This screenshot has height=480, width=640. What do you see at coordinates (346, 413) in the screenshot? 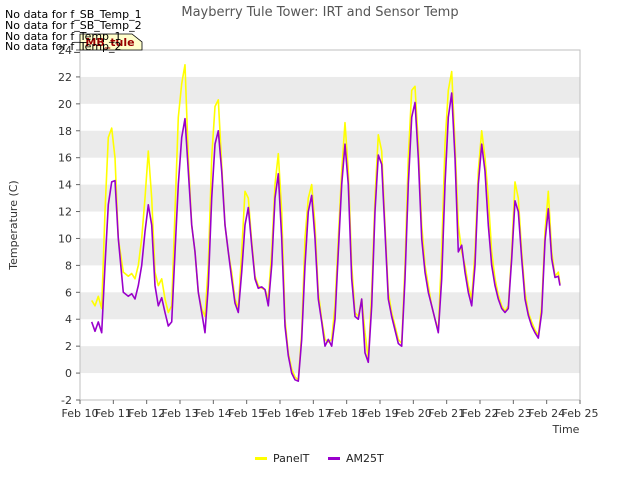
I see `x-tick-label: Feb 18` at bounding box center [346, 413].